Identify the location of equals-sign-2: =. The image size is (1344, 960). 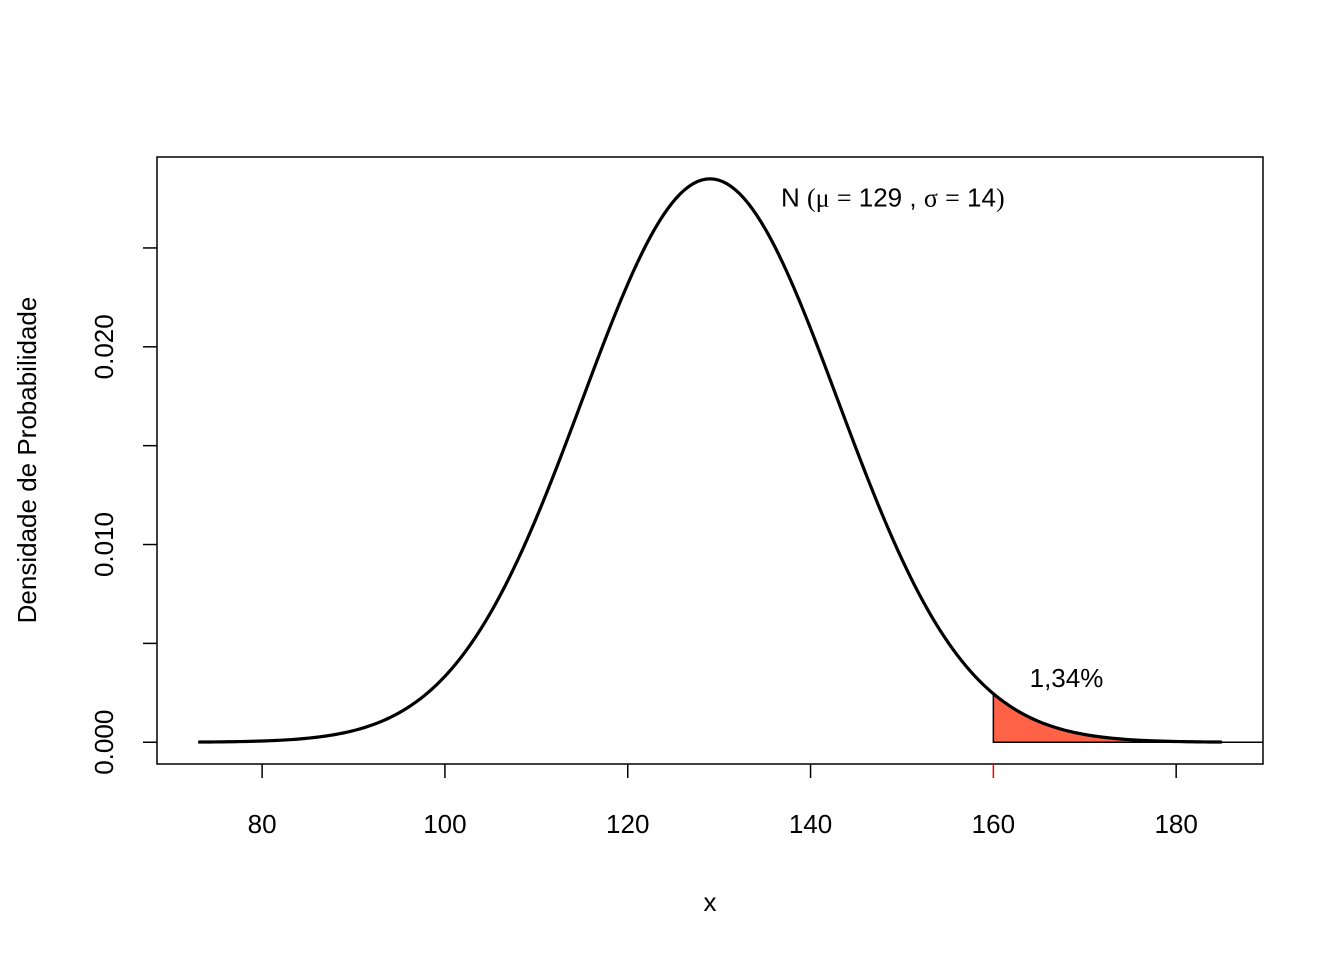
(952, 197).